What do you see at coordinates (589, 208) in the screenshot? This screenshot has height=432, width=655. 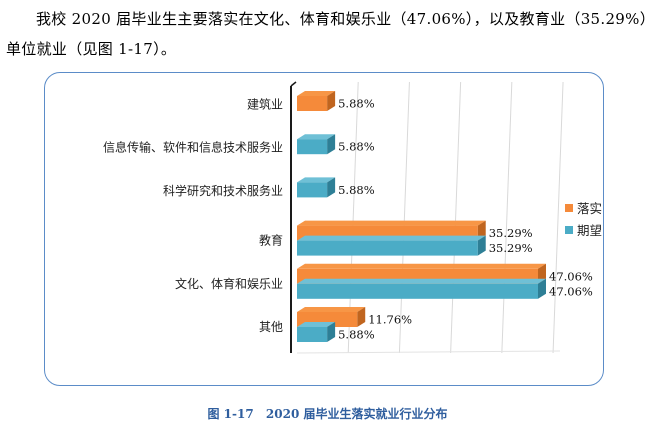 I see `legend-label: 落实` at bounding box center [589, 208].